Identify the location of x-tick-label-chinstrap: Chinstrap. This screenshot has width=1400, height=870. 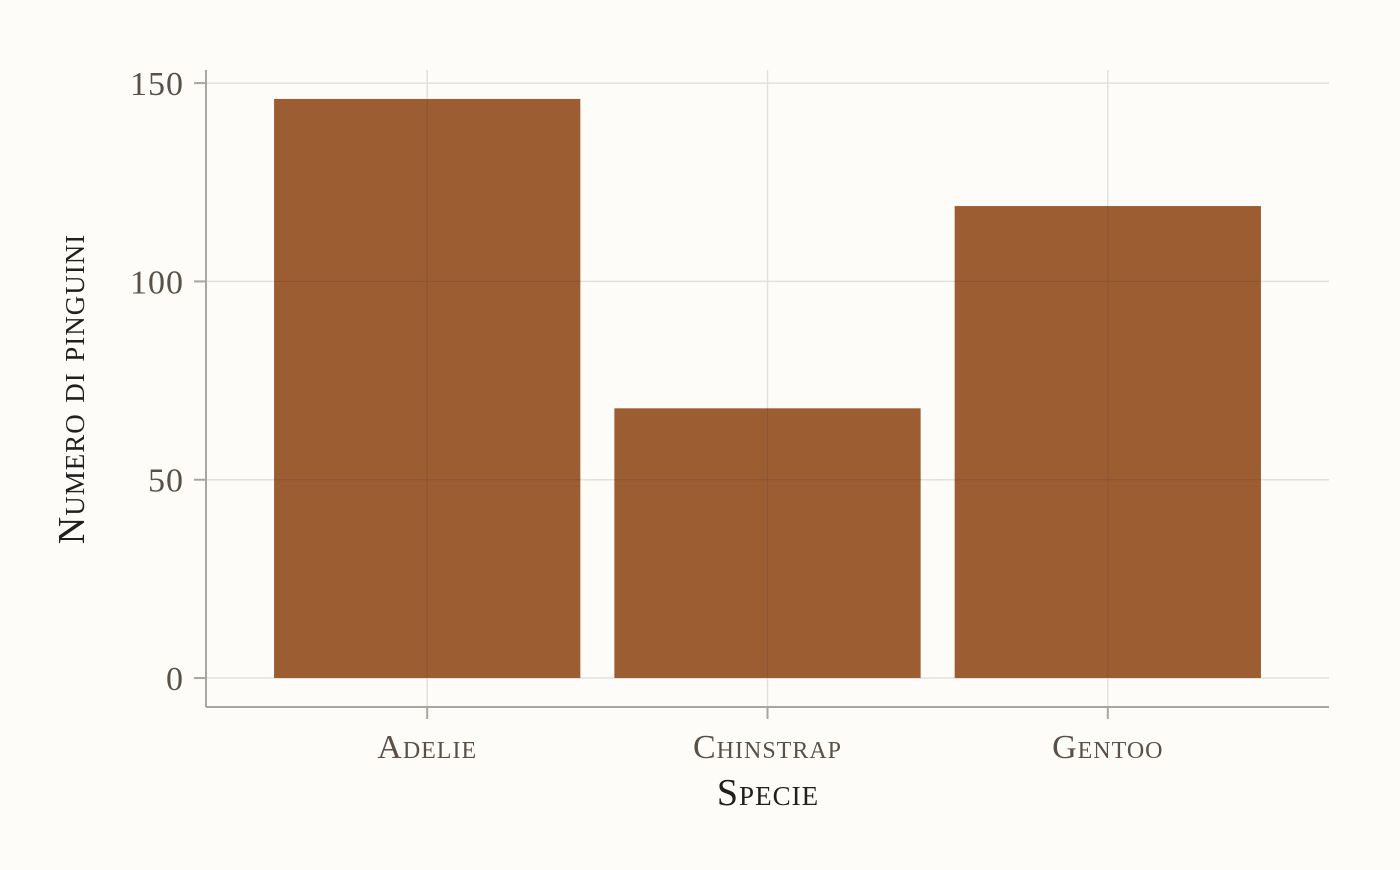
(767, 747).